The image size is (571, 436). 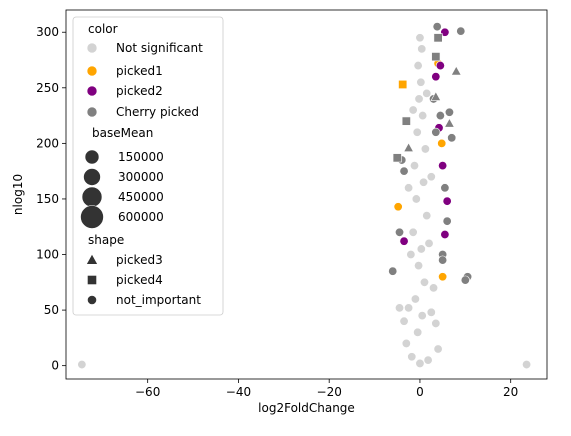 What do you see at coordinates (158, 300) in the screenshot?
I see `legend-shape-label: not_important` at bounding box center [158, 300].